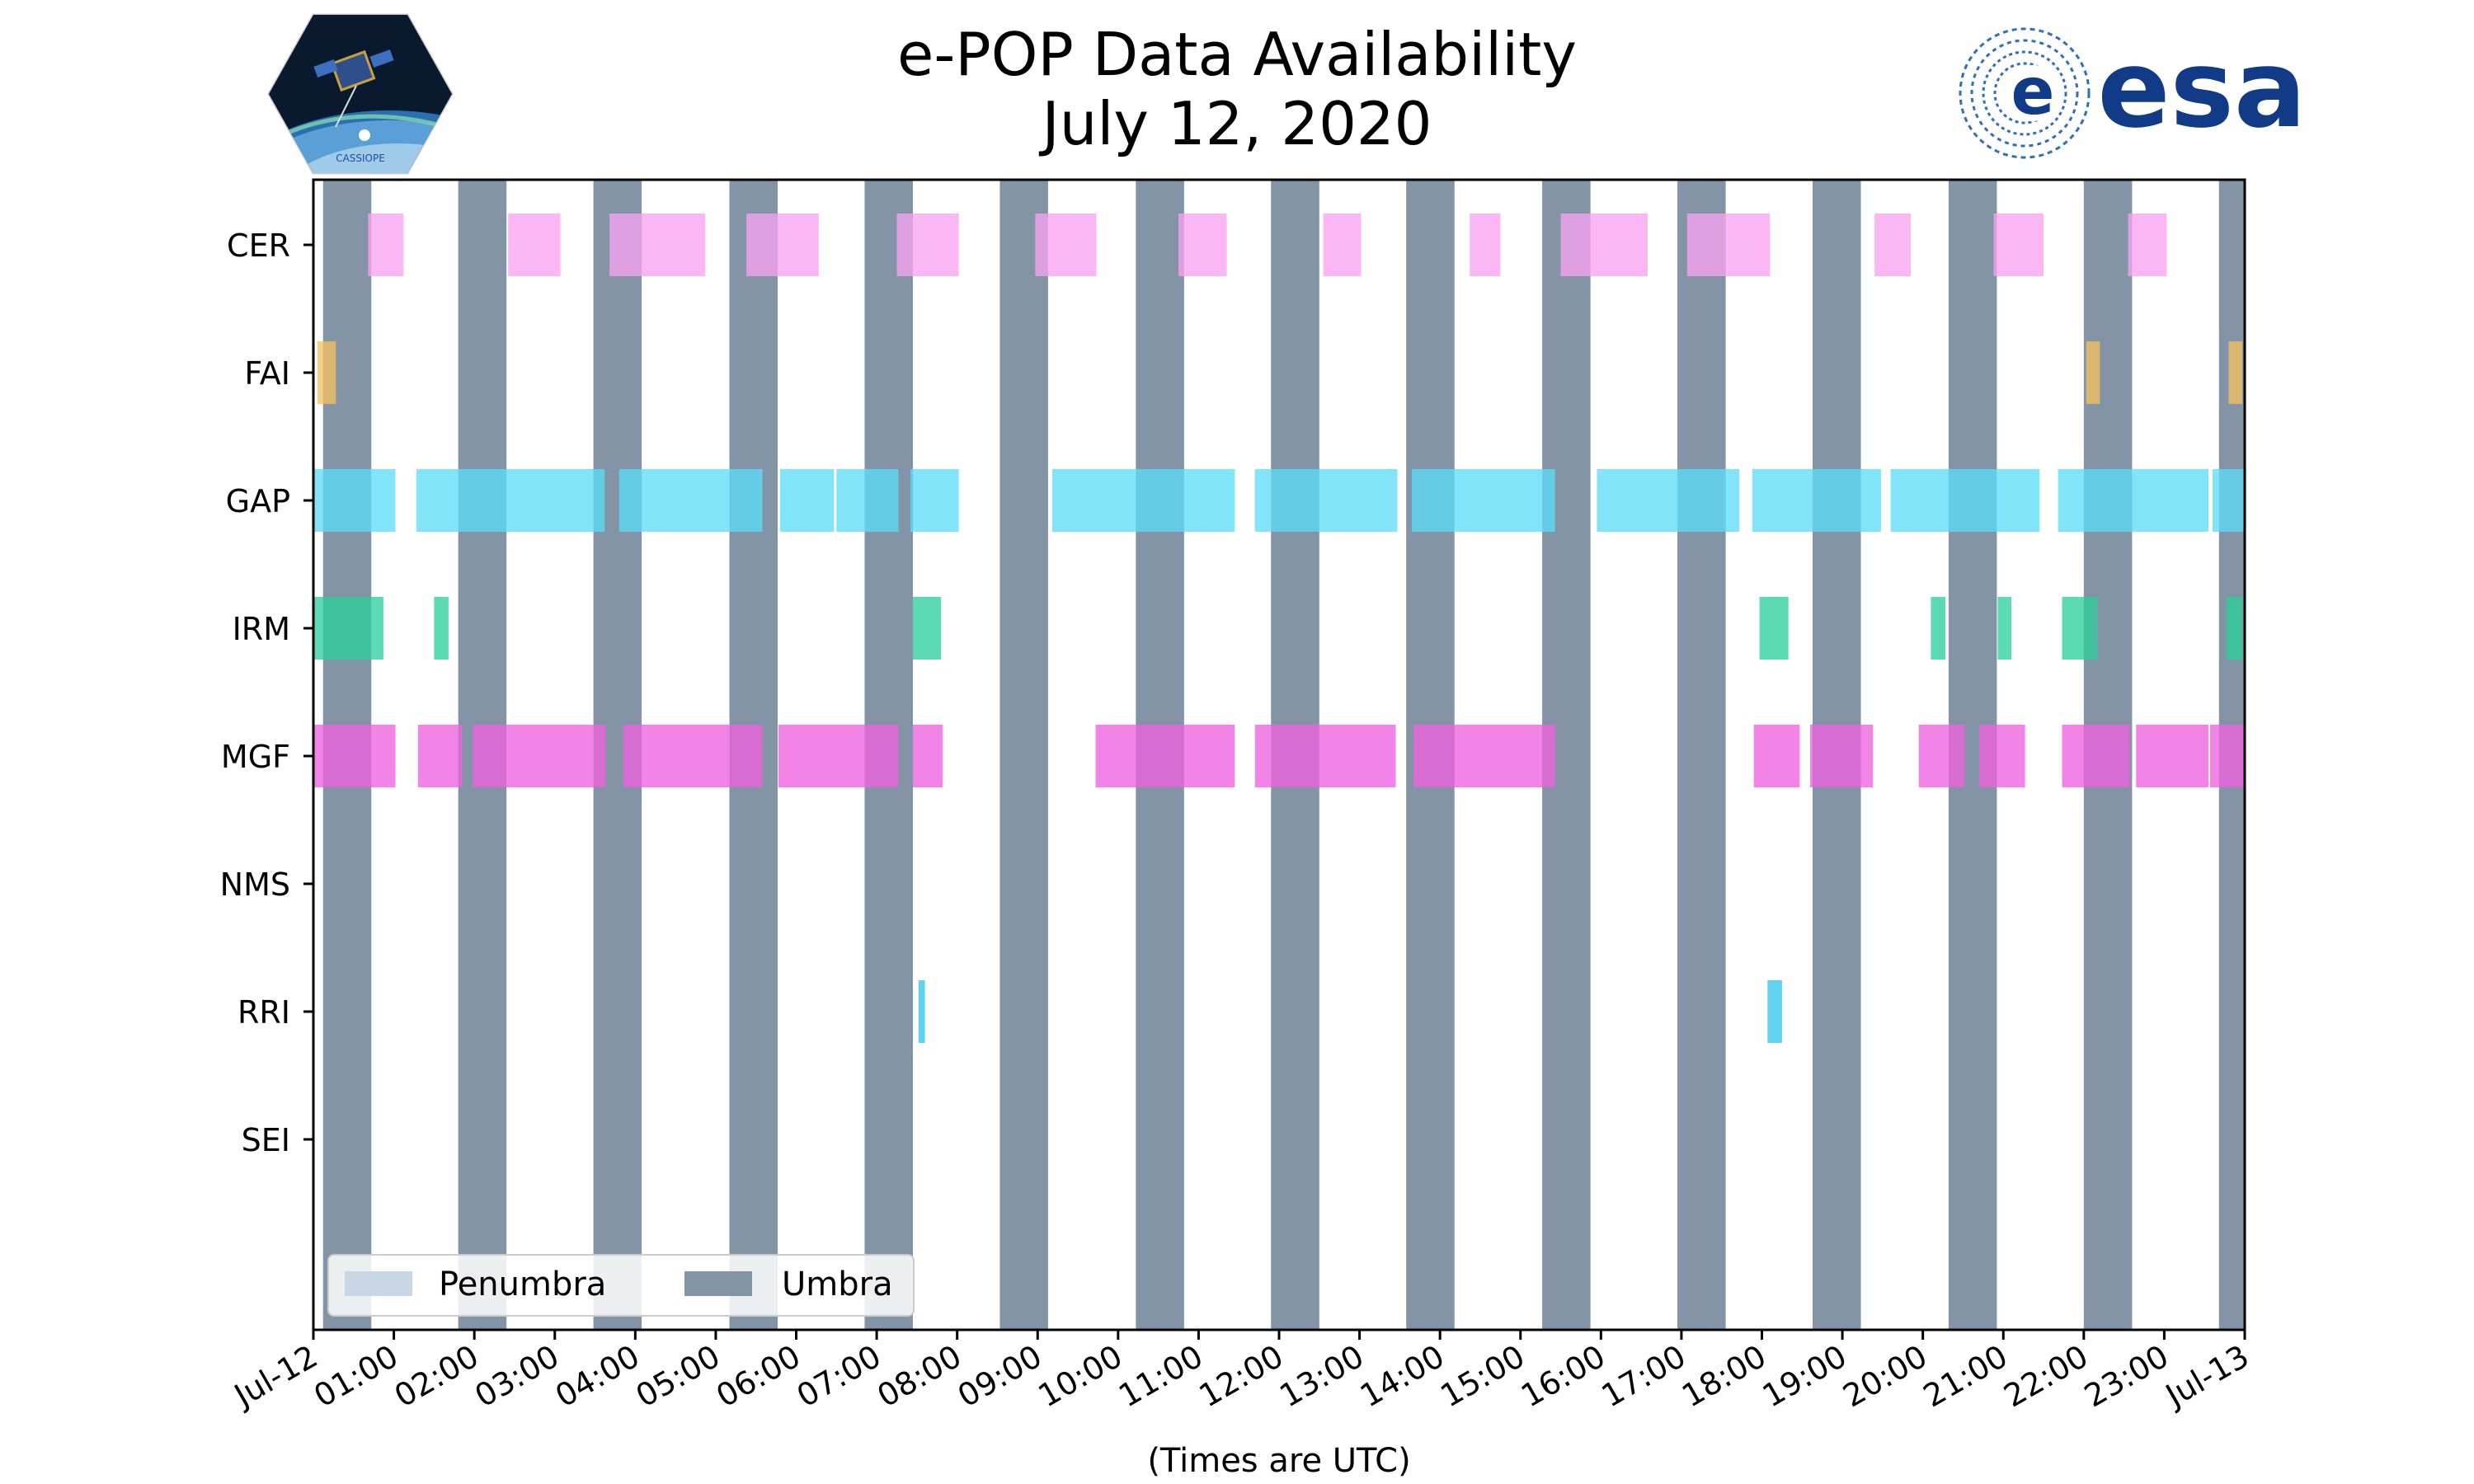  Describe the element at coordinates (1644, 1376) in the screenshot. I see `x-tick-label: 17:00` at that location.